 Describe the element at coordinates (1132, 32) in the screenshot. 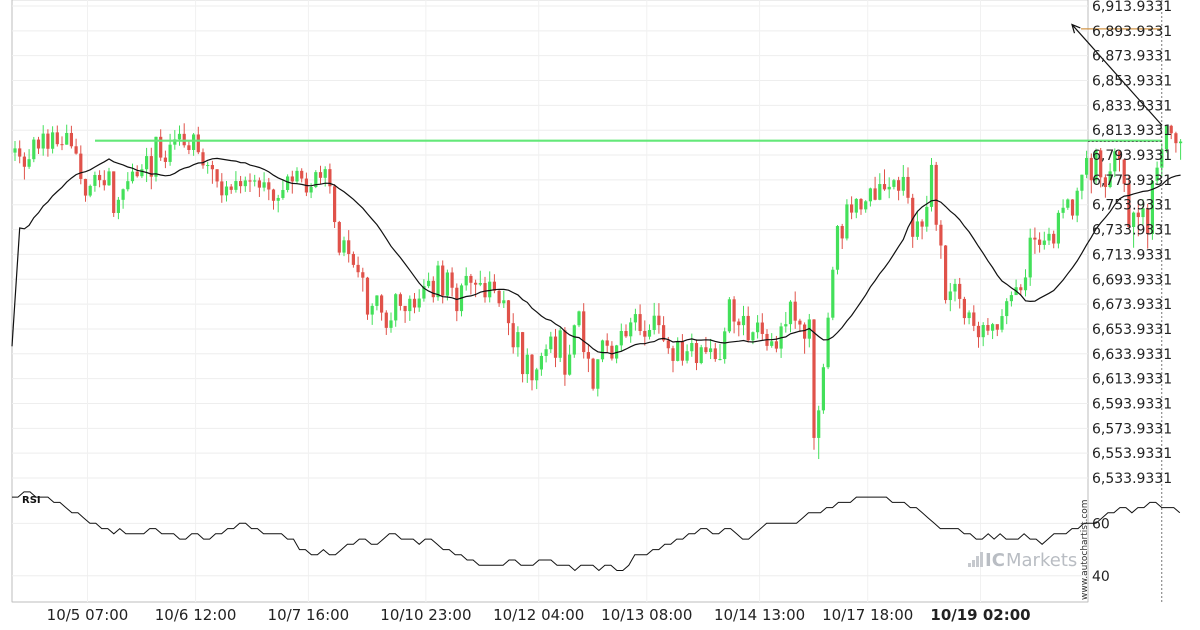

I see `y-tick-label: 6,893.9331` at that location.